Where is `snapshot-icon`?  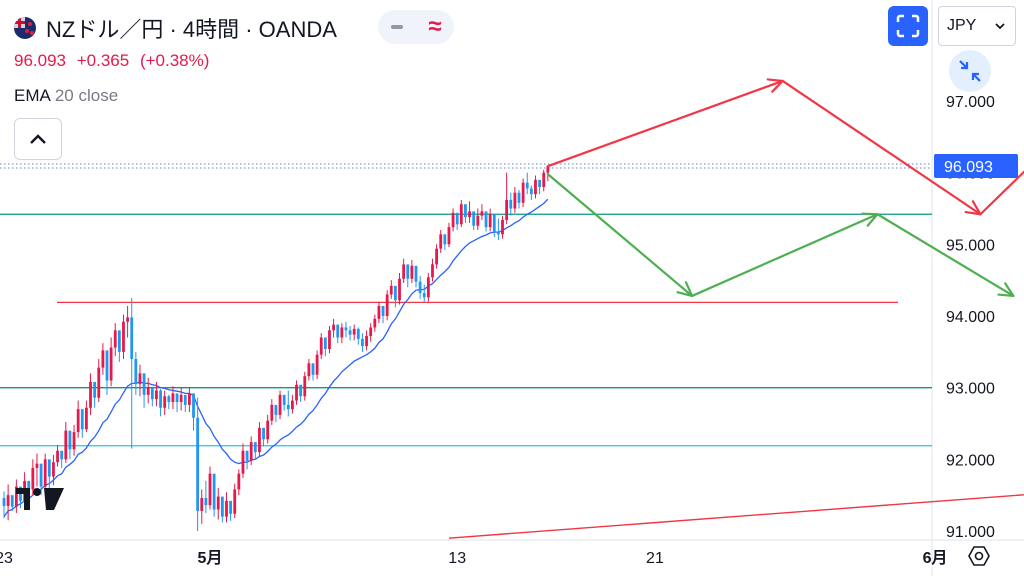 snapshot-icon is located at coordinates (908, 26).